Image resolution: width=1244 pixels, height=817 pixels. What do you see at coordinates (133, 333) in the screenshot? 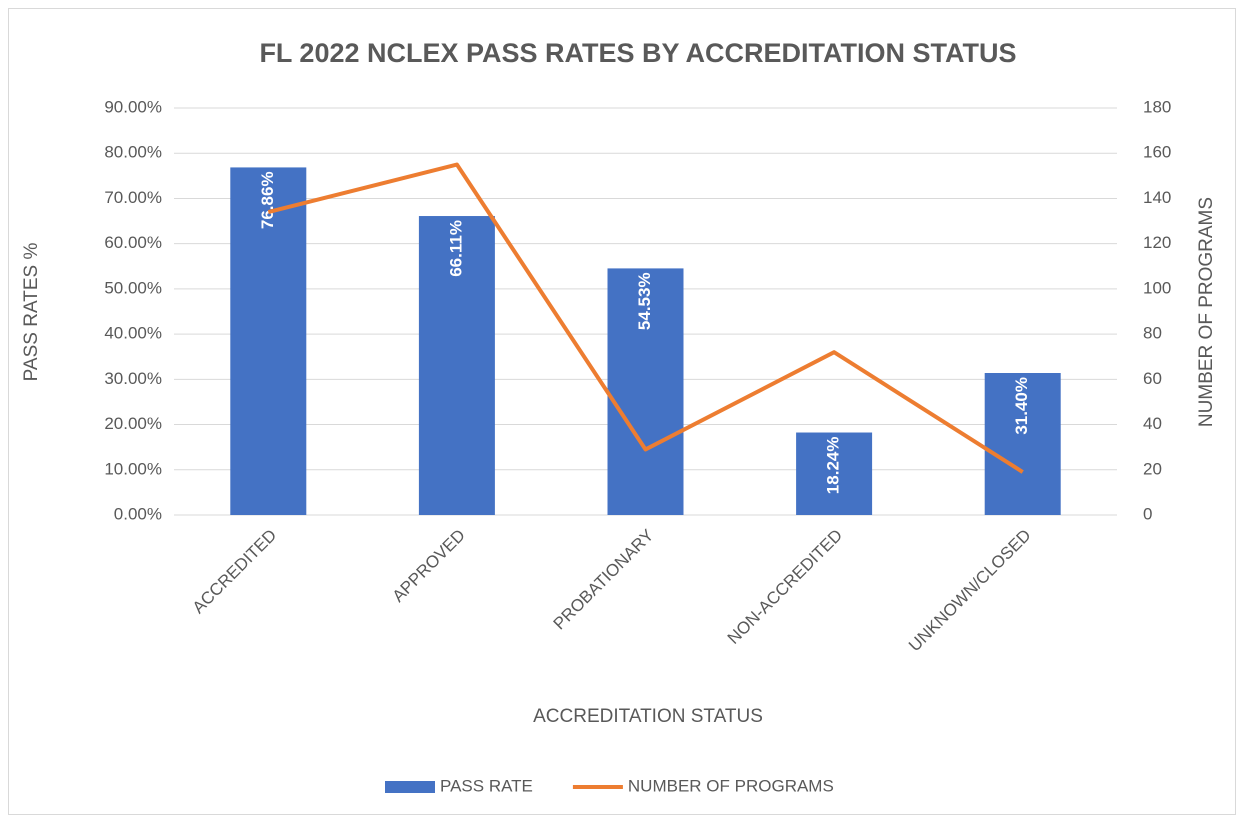
I see `y-tick-label: 40.00%` at bounding box center [133, 333].